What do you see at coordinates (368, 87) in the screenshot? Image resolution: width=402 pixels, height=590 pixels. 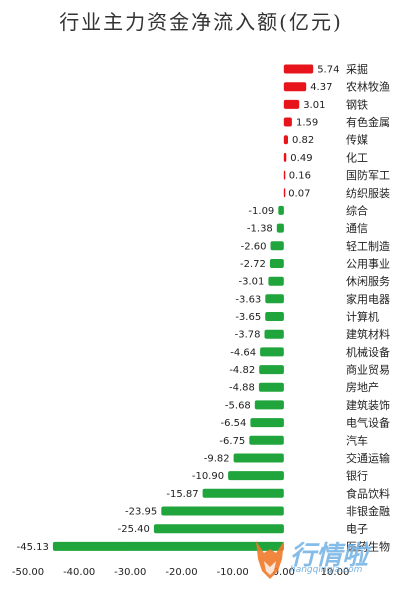 I see `category-label-1: 农林牧渔` at bounding box center [368, 87].